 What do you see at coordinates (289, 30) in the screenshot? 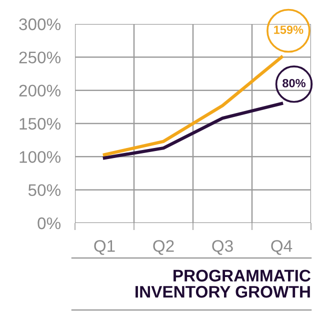
I see `annotation: 159%` at bounding box center [289, 30].